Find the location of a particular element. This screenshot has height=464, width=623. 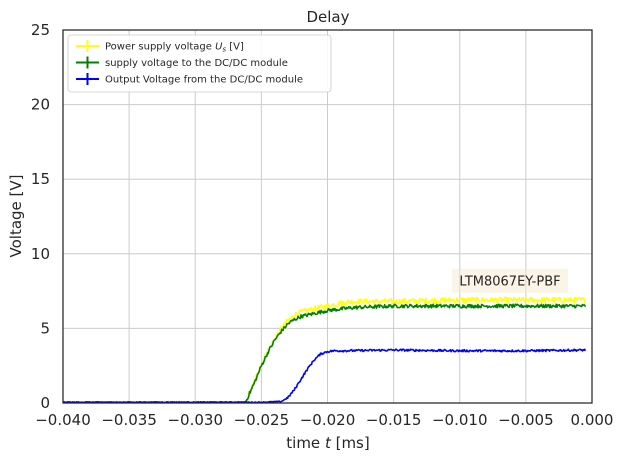

y-tick-label: 25 is located at coordinates (40, 30).